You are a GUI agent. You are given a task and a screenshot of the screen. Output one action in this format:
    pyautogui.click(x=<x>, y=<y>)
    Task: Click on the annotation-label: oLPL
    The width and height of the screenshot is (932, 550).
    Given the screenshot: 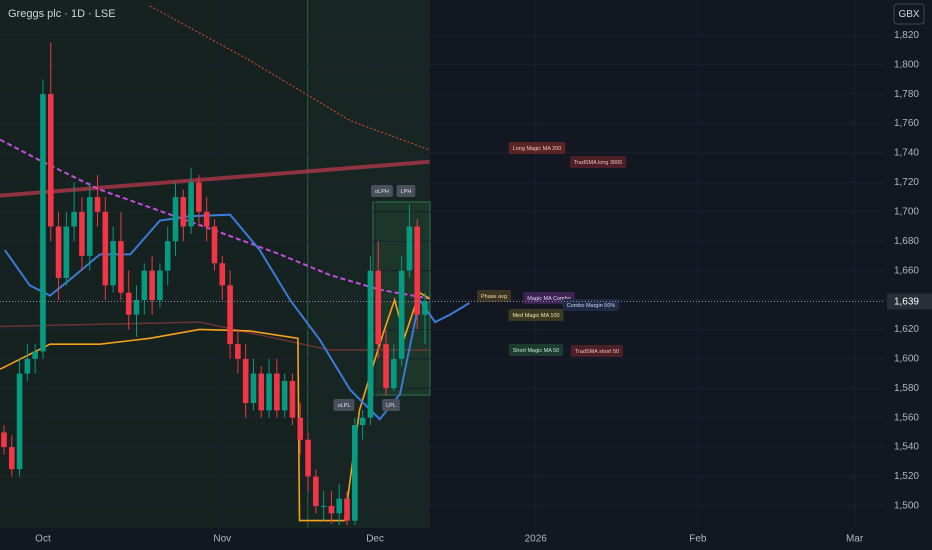 What is the action you would take?
    pyautogui.click(x=344, y=406)
    